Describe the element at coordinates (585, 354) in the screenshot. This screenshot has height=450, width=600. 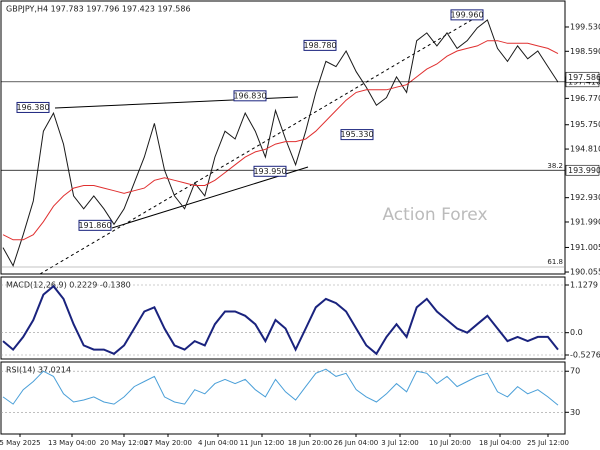
I see `y-tick-label: -0.5276` at that location.